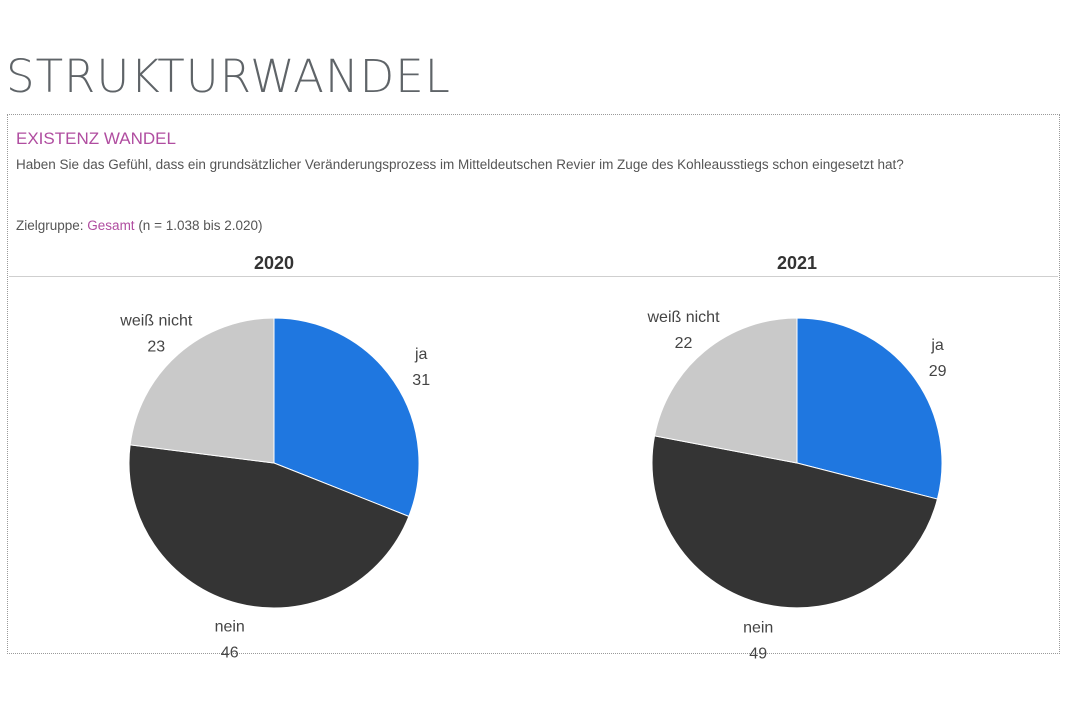 The image size is (1070, 713). Describe the element at coordinates (228, 76) in the screenshot. I see `page-title: STRUKTURWANDEL` at that location.